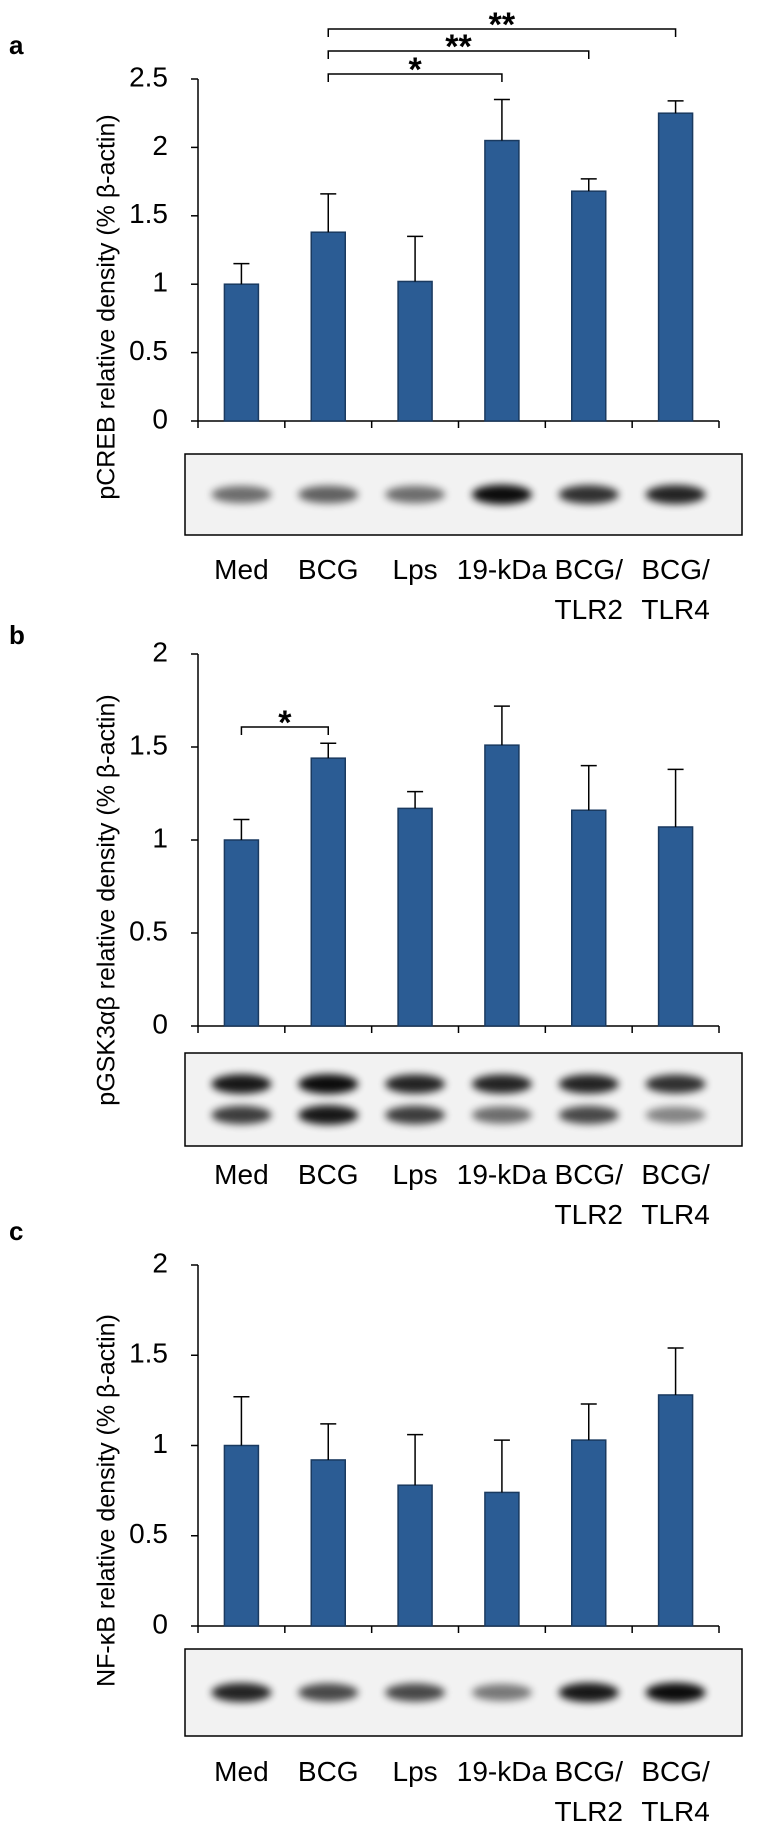 This screenshot has width=762, height=1824. What do you see at coordinates (17, 635) in the screenshot?
I see `panel-label: b` at bounding box center [17, 635].